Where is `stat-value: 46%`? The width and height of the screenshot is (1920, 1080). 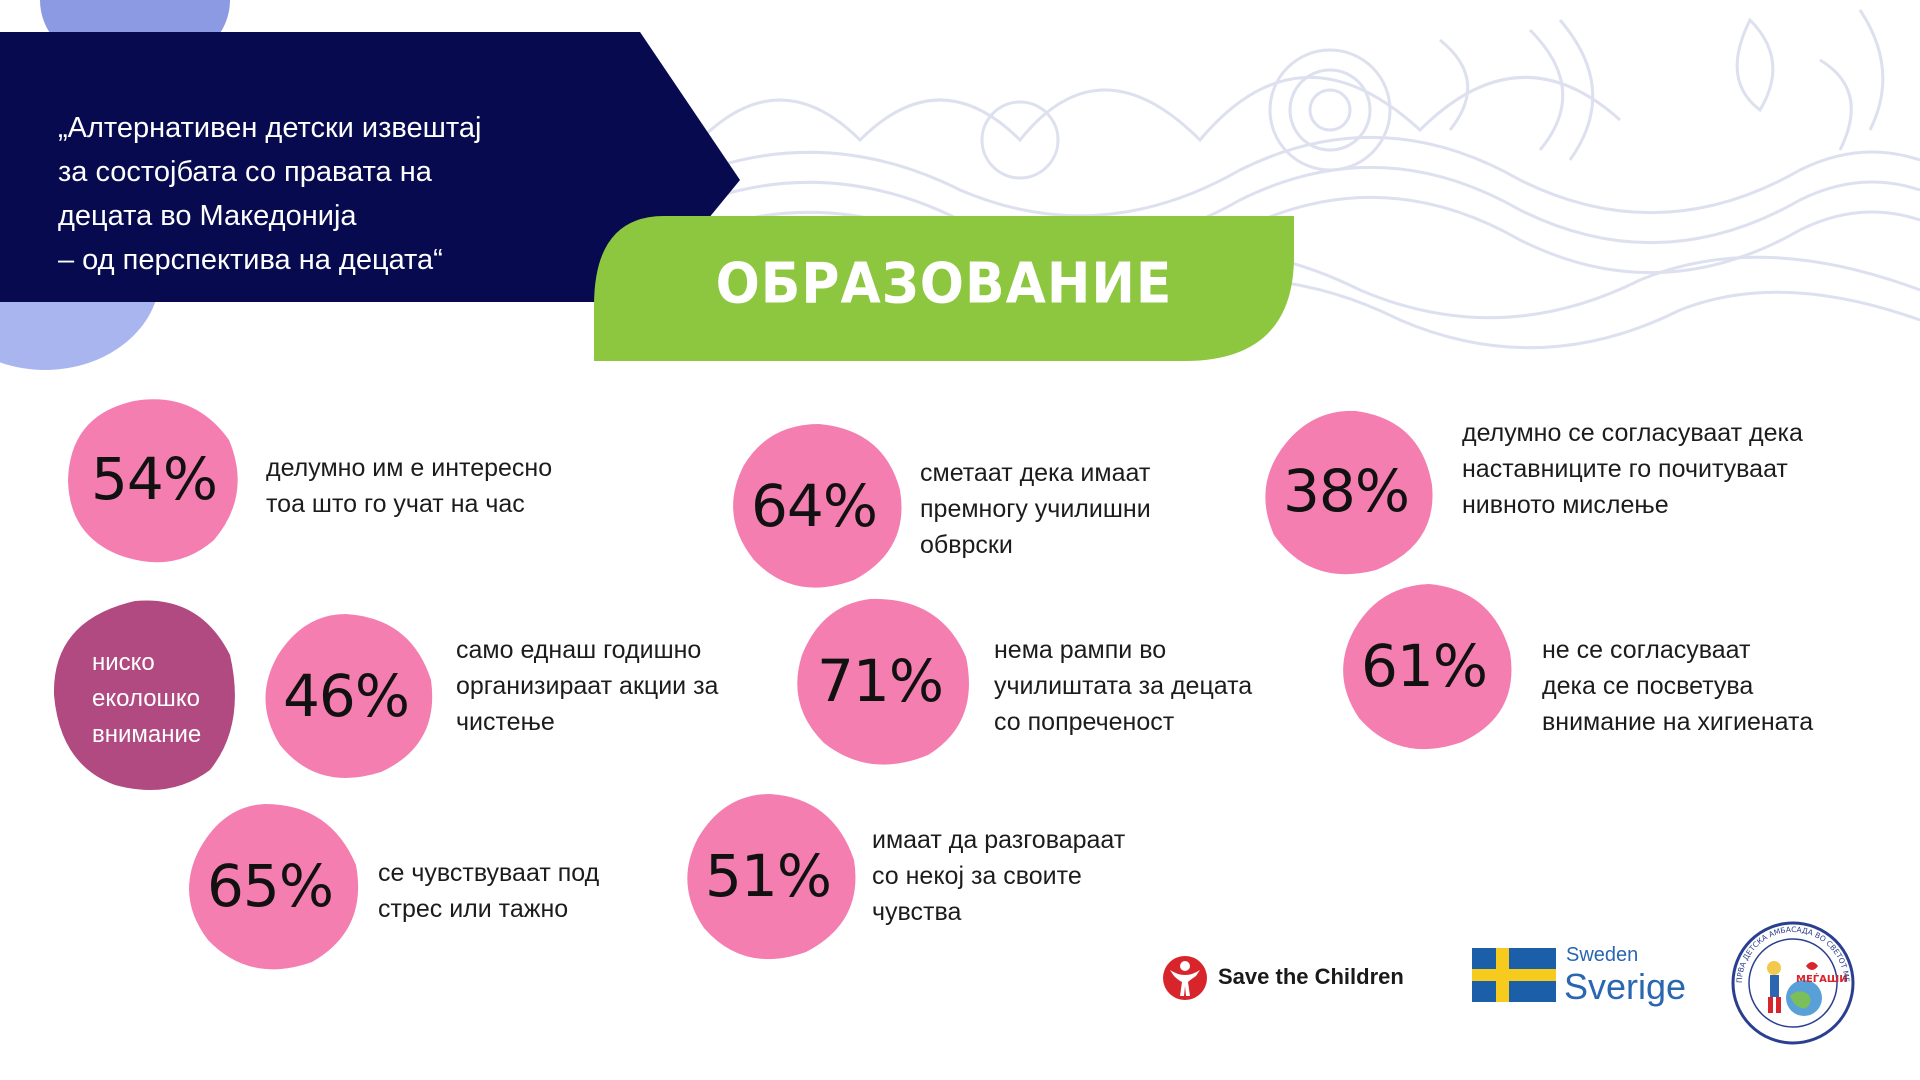 stat-value: 46% is located at coordinates (346, 696).